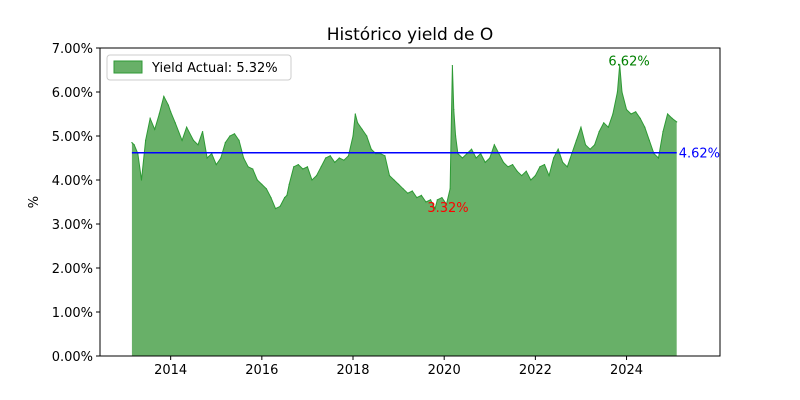 Image resolution: width=800 pixels, height=400 pixels. What do you see at coordinates (352, 370) in the screenshot?
I see `x-tick-label: 2018` at bounding box center [352, 370].